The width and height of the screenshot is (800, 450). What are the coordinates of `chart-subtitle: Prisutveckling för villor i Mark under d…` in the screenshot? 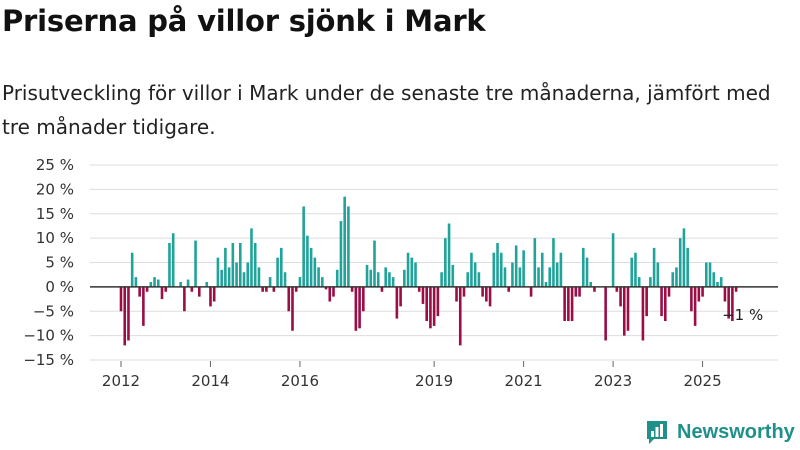 It's located at (386, 110).